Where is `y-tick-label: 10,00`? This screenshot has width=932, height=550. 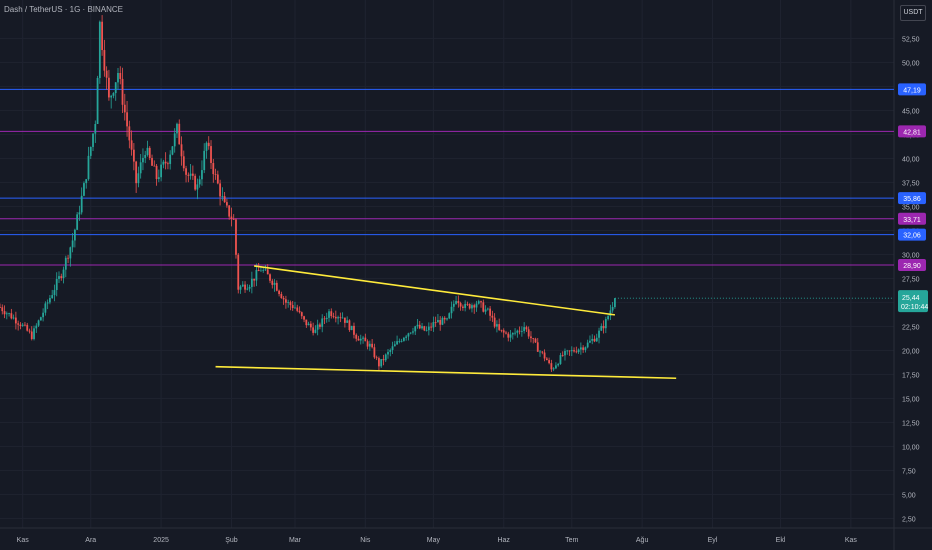 y-tick-label: 10,00 is located at coordinates (911, 447).